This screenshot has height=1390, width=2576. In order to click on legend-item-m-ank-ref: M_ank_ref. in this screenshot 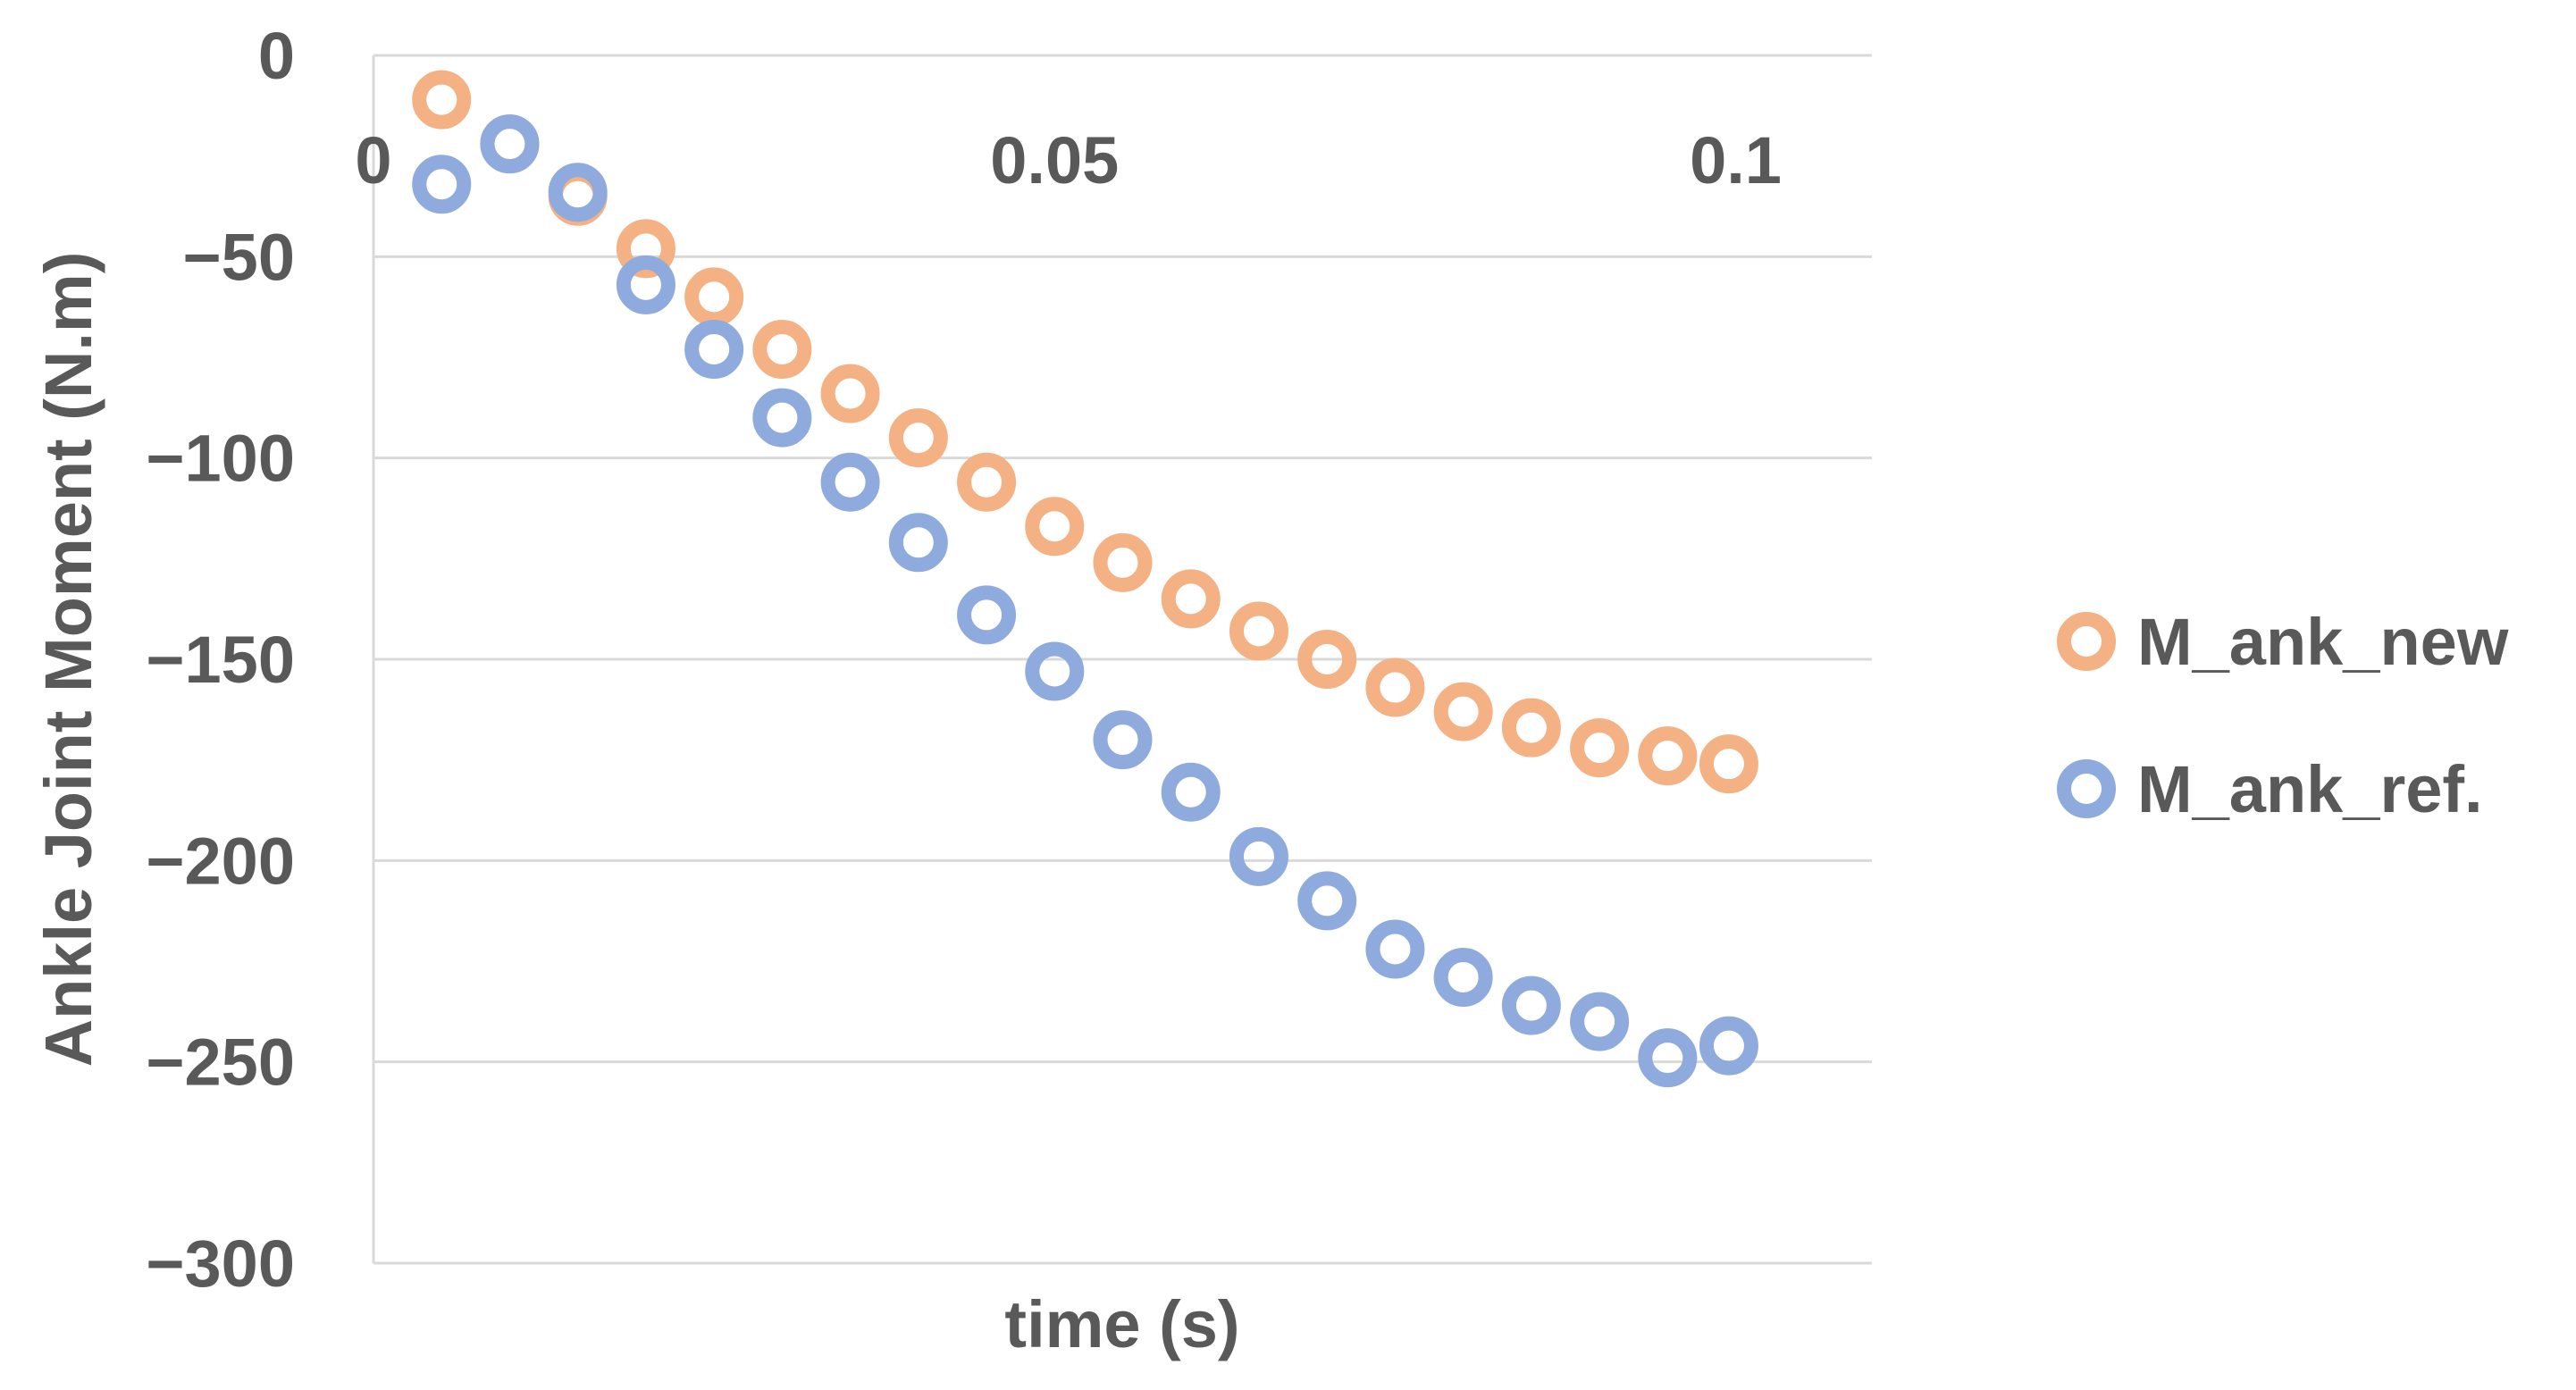, I will do `click(2270, 789)`.